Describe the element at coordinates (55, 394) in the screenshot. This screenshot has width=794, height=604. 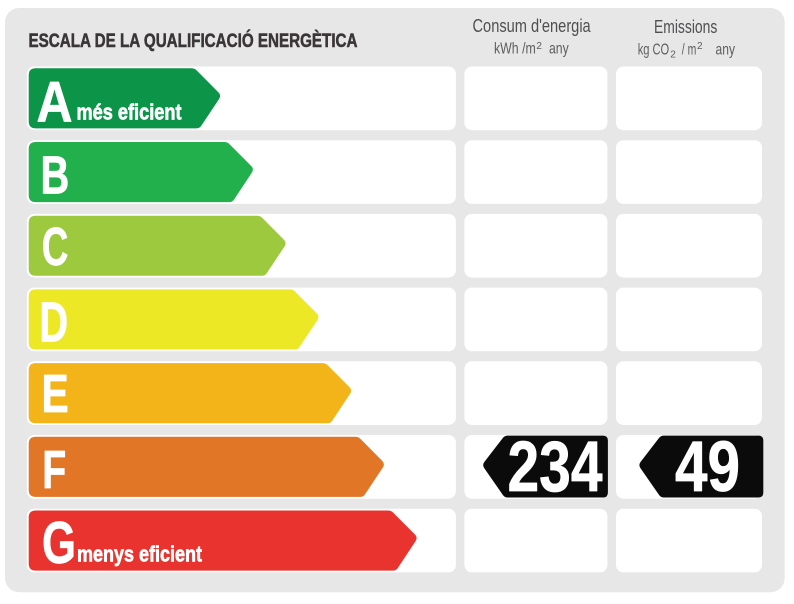
I see `svg-text: E` at that location.